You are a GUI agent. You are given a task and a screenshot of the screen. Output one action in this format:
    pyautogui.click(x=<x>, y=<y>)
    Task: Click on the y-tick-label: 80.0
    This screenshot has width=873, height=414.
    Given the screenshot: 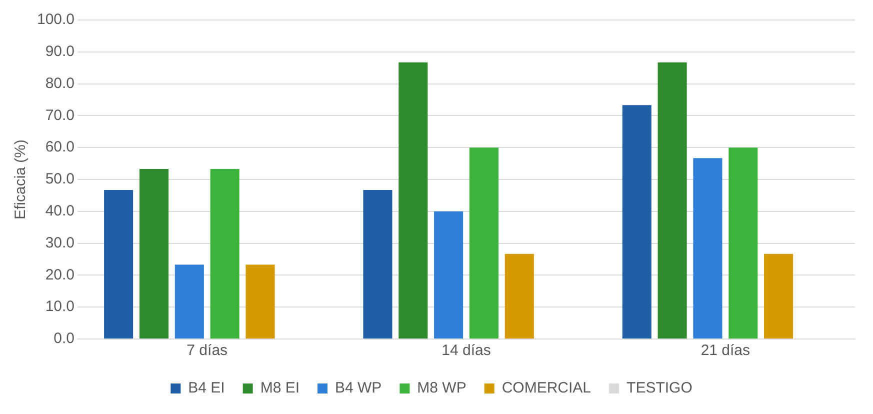 What is the action you would take?
    pyautogui.click(x=60, y=83)
    